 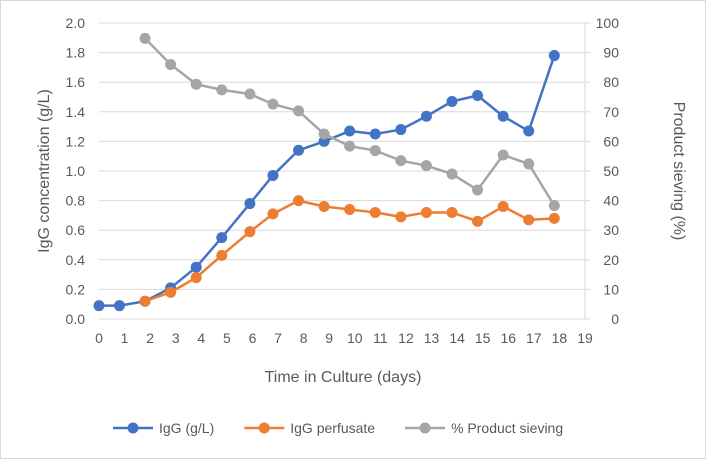 I want to click on x-tick-label: 1, so click(x=125, y=338).